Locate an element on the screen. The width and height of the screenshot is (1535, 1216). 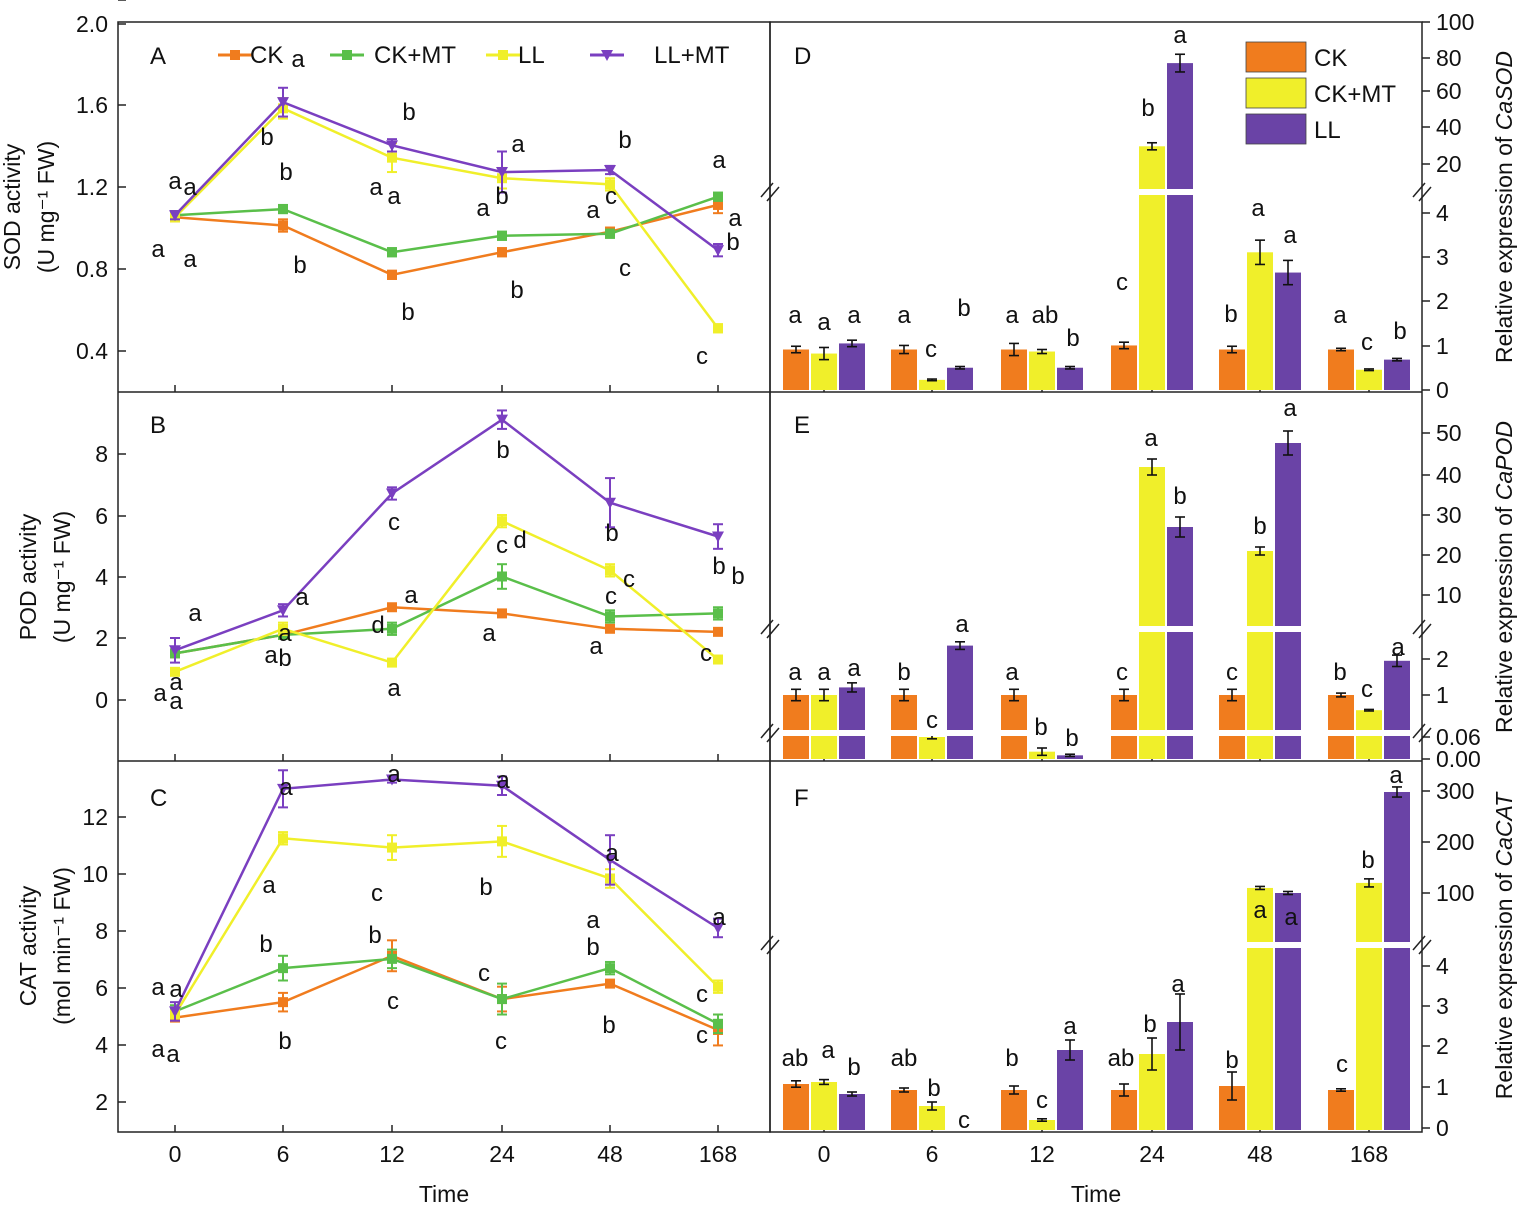
axis-break-right-D is located at coordinates (1425, 194).